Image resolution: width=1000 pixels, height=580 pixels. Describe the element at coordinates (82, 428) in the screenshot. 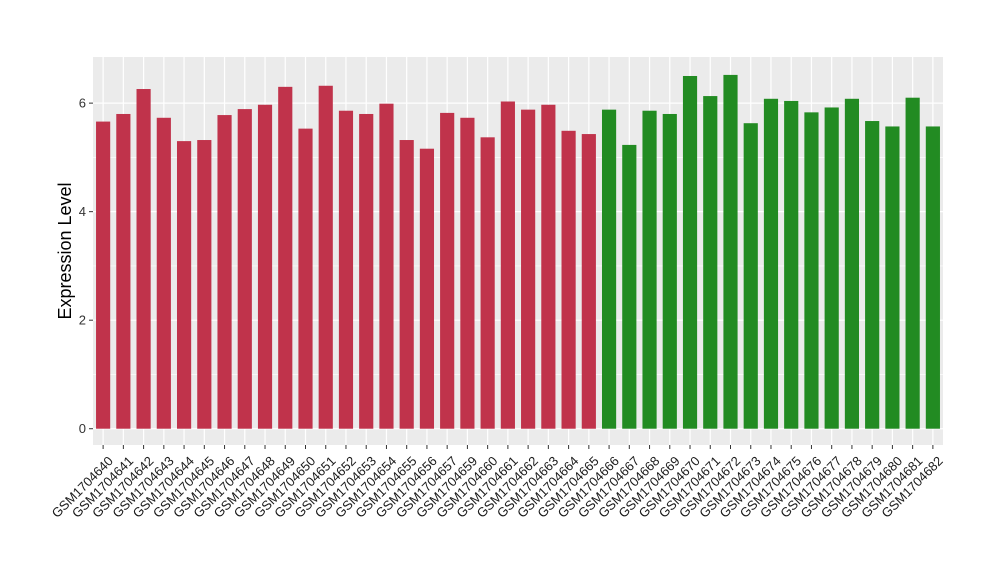

I see `y-tick-label: 0` at that location.